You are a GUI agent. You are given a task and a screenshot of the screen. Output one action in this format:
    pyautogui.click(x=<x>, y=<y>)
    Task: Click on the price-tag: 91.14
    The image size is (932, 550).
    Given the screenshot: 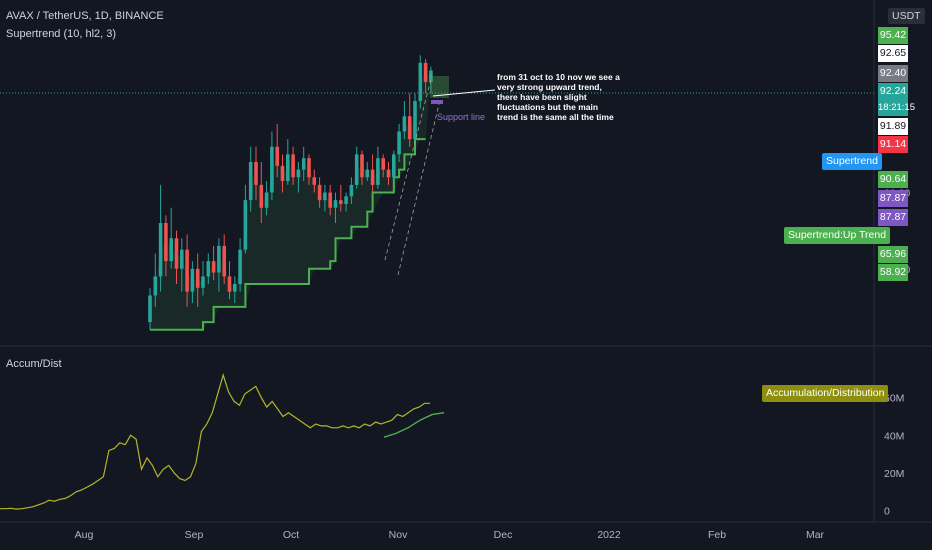 What is the action you would take?
    pyautogui.click(x=893, y=144)
    